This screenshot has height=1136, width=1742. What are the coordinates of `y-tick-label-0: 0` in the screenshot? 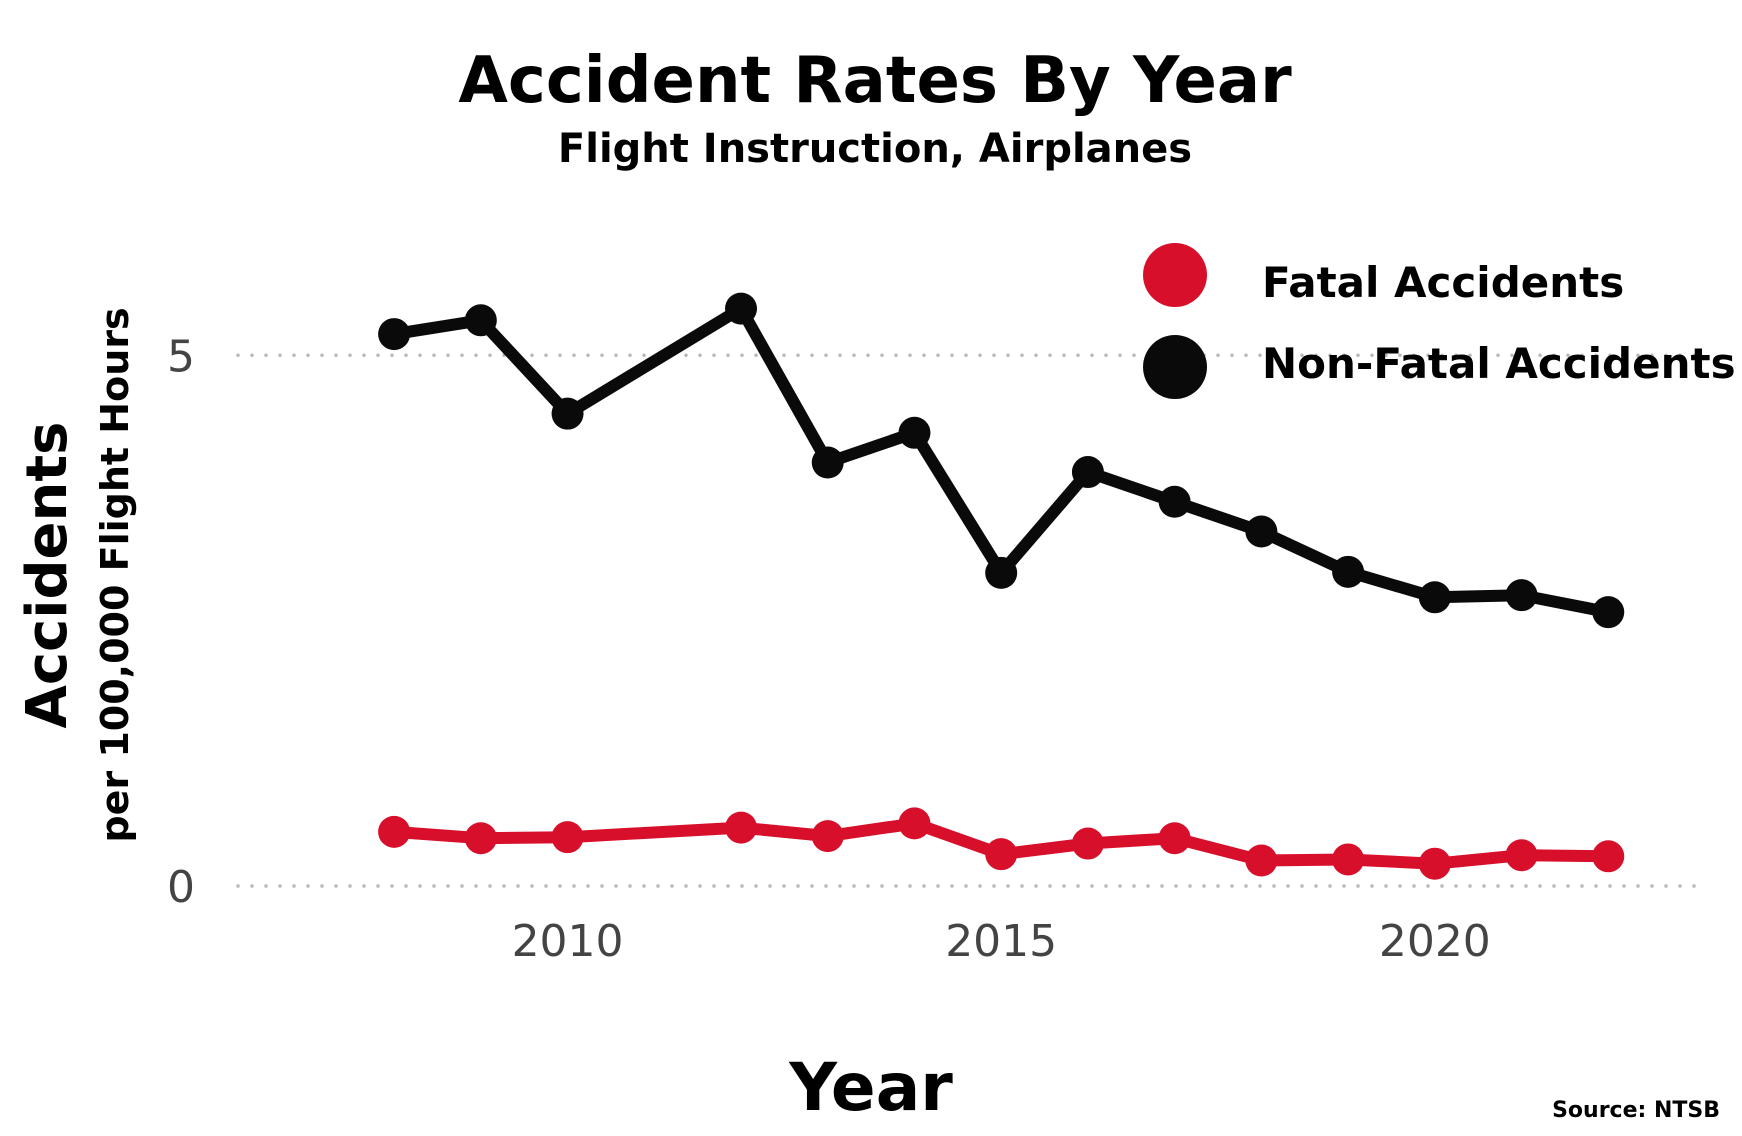 It's located at (181, 887).